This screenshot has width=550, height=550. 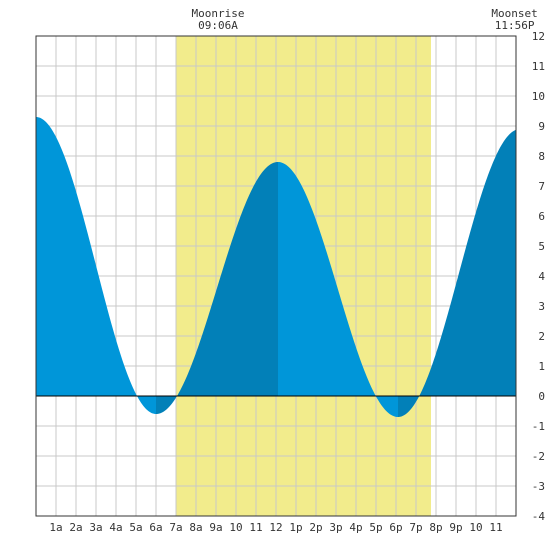 I want to click on moon-event-time: 11:56P, so click(x=515, y=25).